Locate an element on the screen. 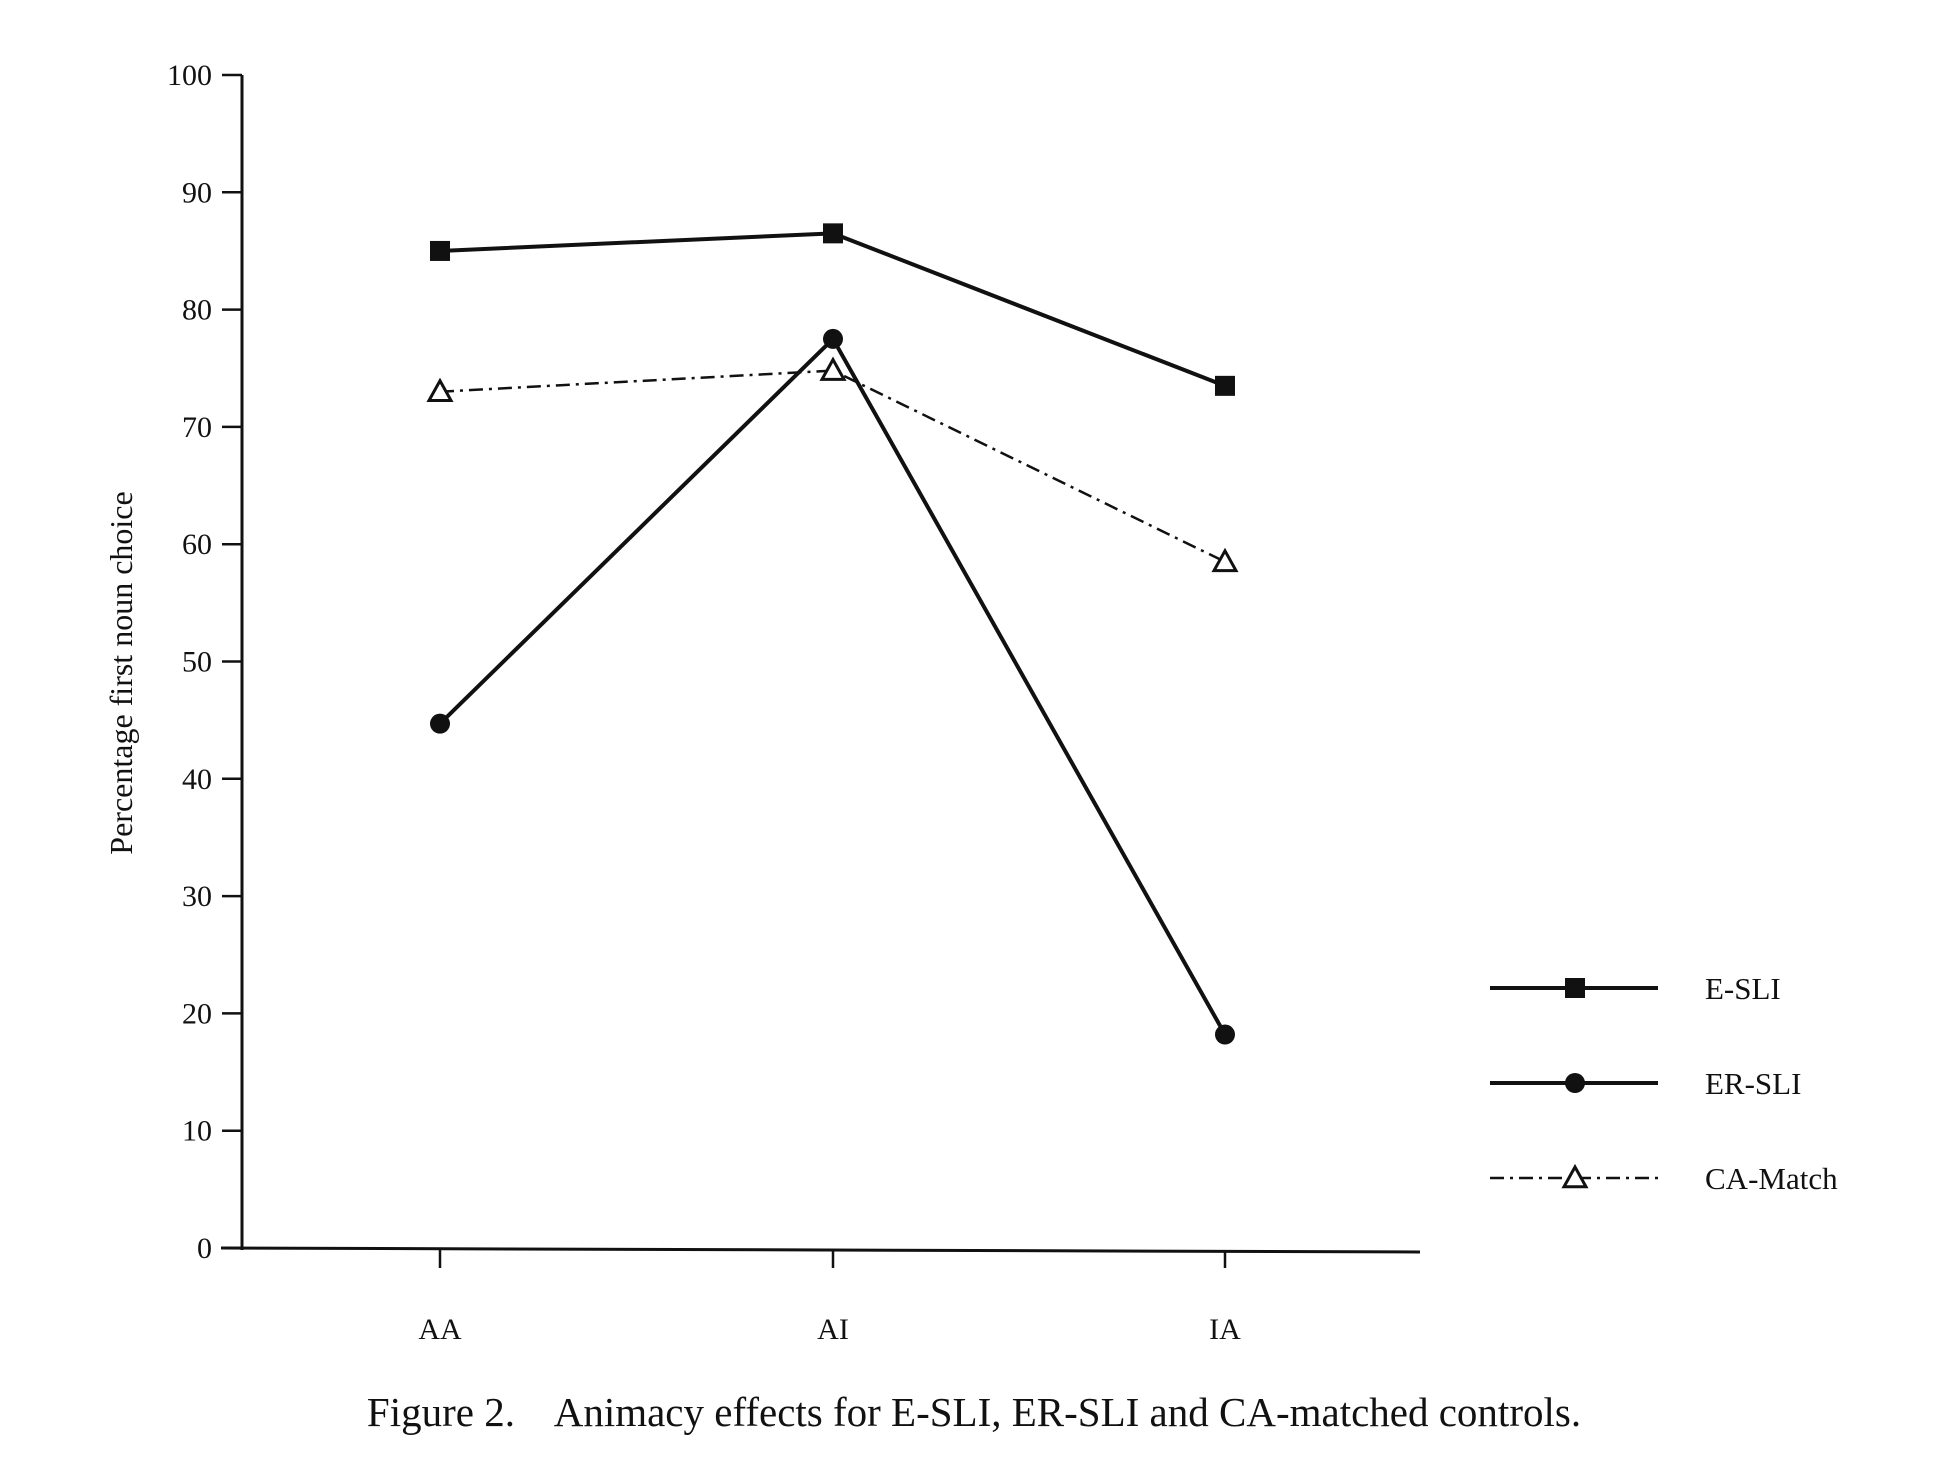  y-tick-label-40: 40 is located at coordinates (197, 779).